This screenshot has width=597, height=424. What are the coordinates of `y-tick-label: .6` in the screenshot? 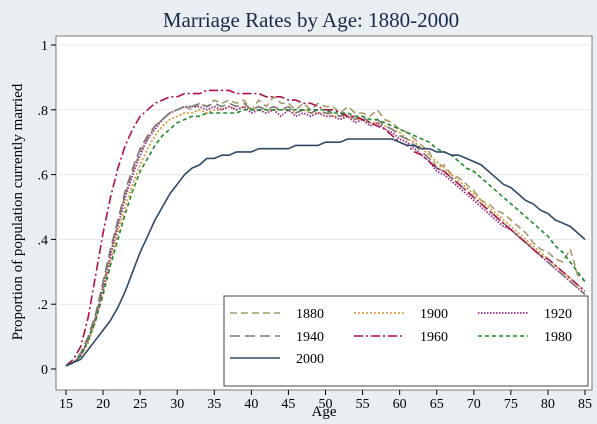 It's located at (43, 176).